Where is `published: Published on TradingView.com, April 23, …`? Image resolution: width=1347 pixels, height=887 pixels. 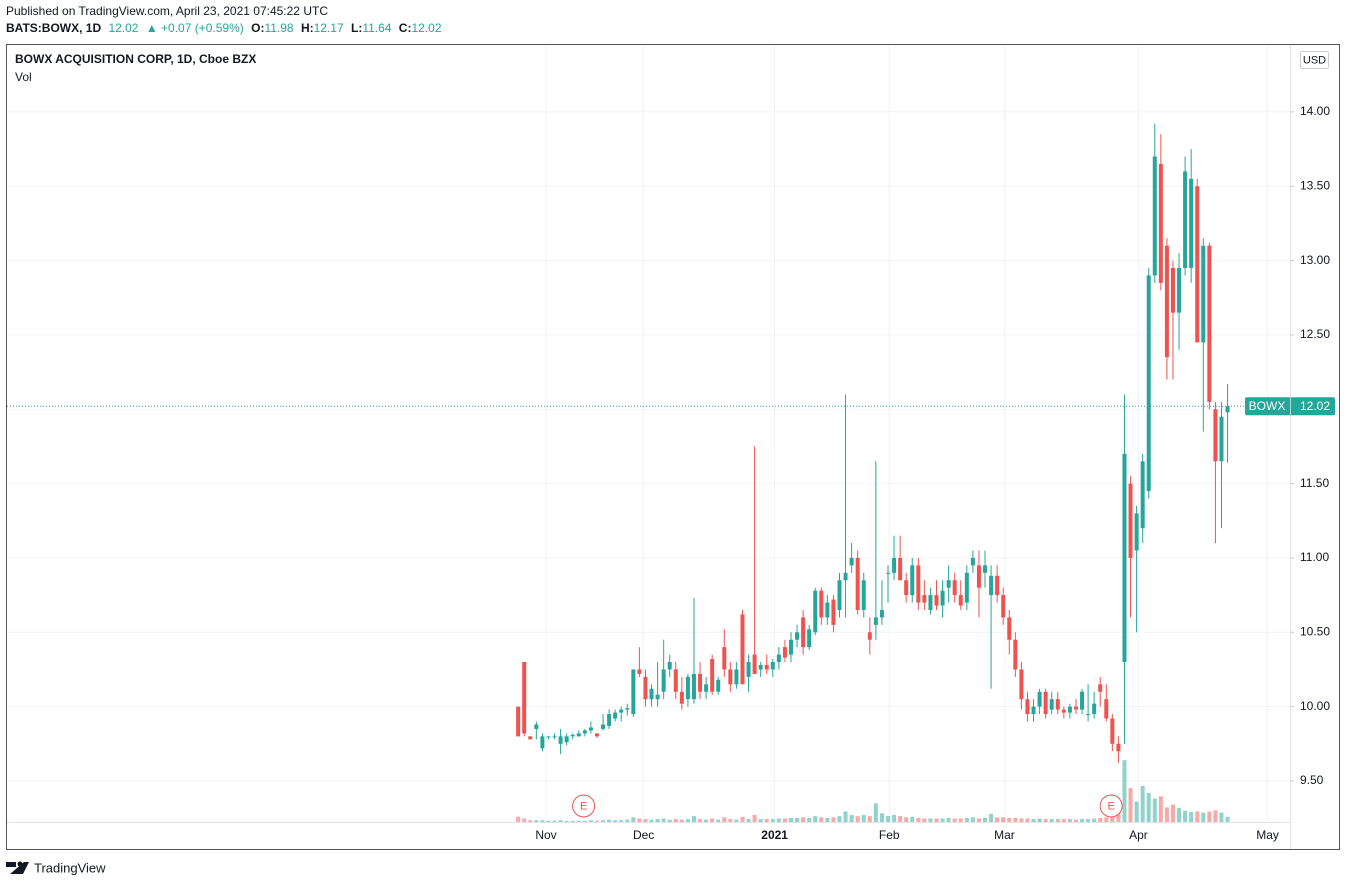 published: Published on TradingView.com, April 23, … is located at coordinates (167, 11).